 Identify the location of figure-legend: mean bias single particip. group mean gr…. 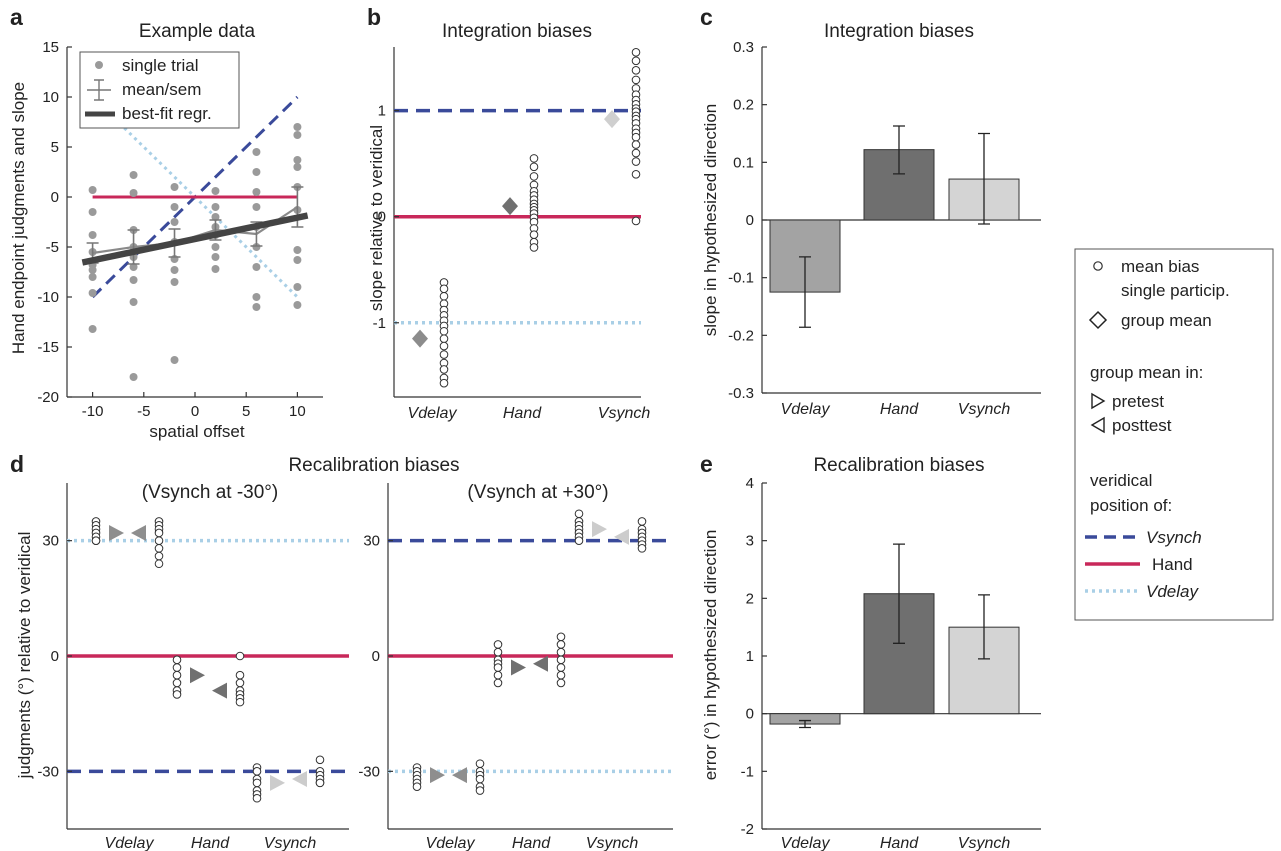
(1174, 434).